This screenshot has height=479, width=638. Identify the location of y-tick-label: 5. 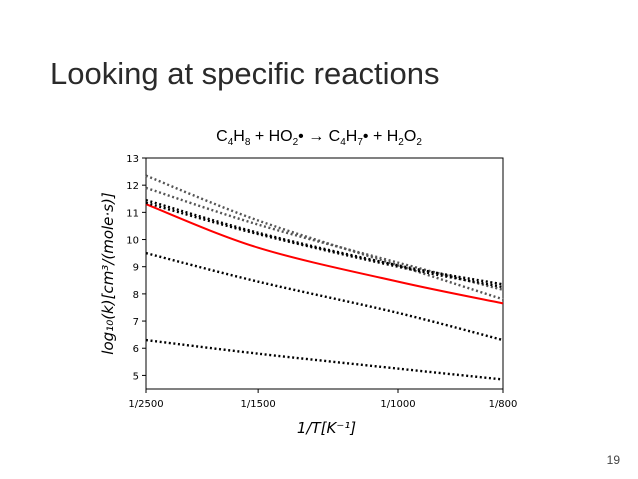
(136, 376).